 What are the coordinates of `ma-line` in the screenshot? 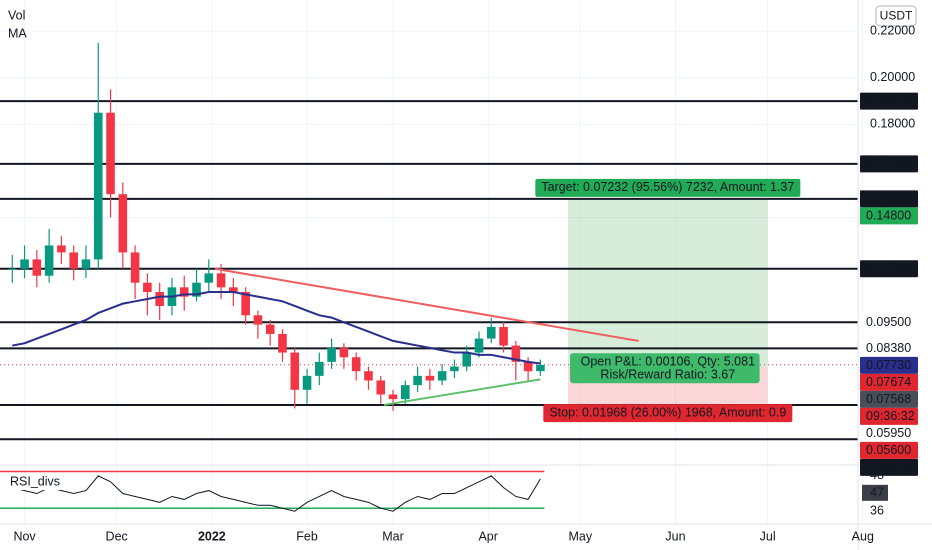 It's located at (276, 328).